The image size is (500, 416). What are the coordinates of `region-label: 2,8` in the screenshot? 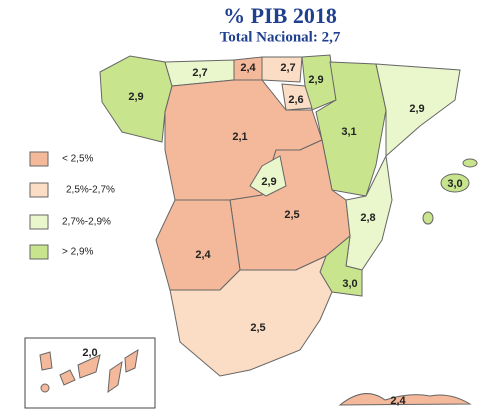 It's located at (367, 218).